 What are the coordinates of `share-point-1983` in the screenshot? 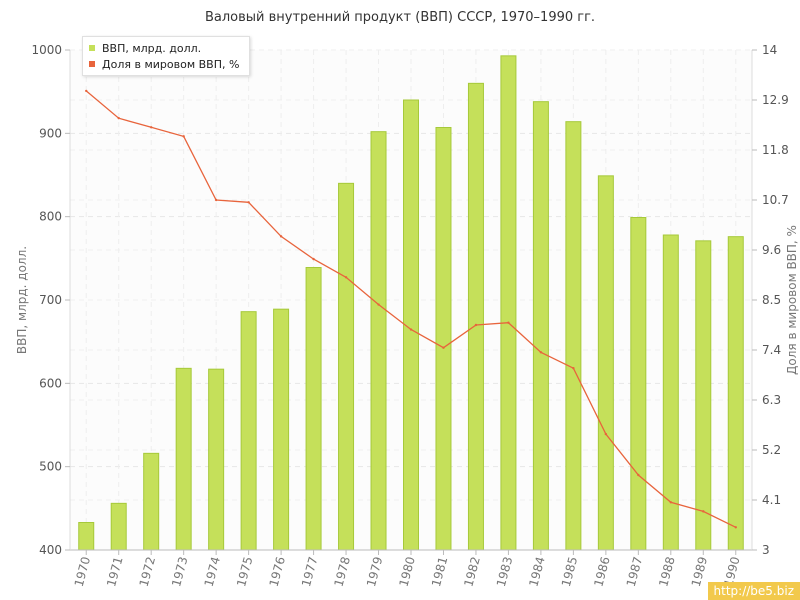 It's located at (508, 322).